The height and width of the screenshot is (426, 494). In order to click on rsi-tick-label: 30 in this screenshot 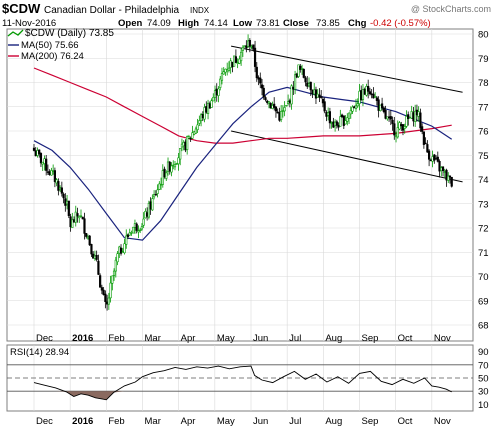, I will do `click(483, 392)`.